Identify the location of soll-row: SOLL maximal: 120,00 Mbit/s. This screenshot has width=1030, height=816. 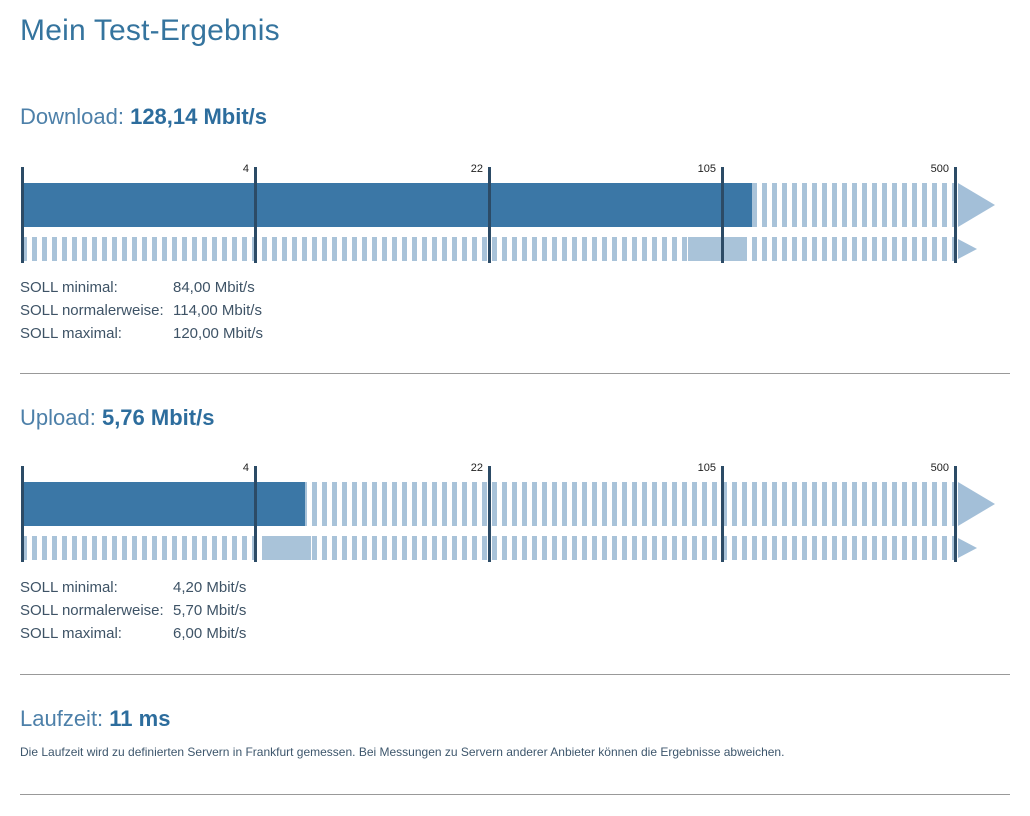
(515, 333).